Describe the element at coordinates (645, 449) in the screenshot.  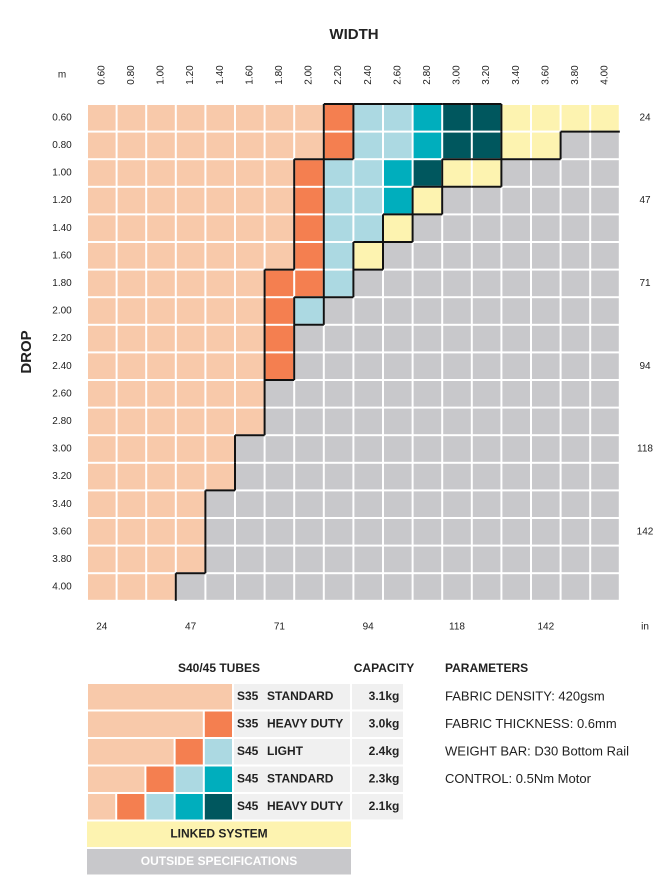
I see `inch-label: 118` at that location.